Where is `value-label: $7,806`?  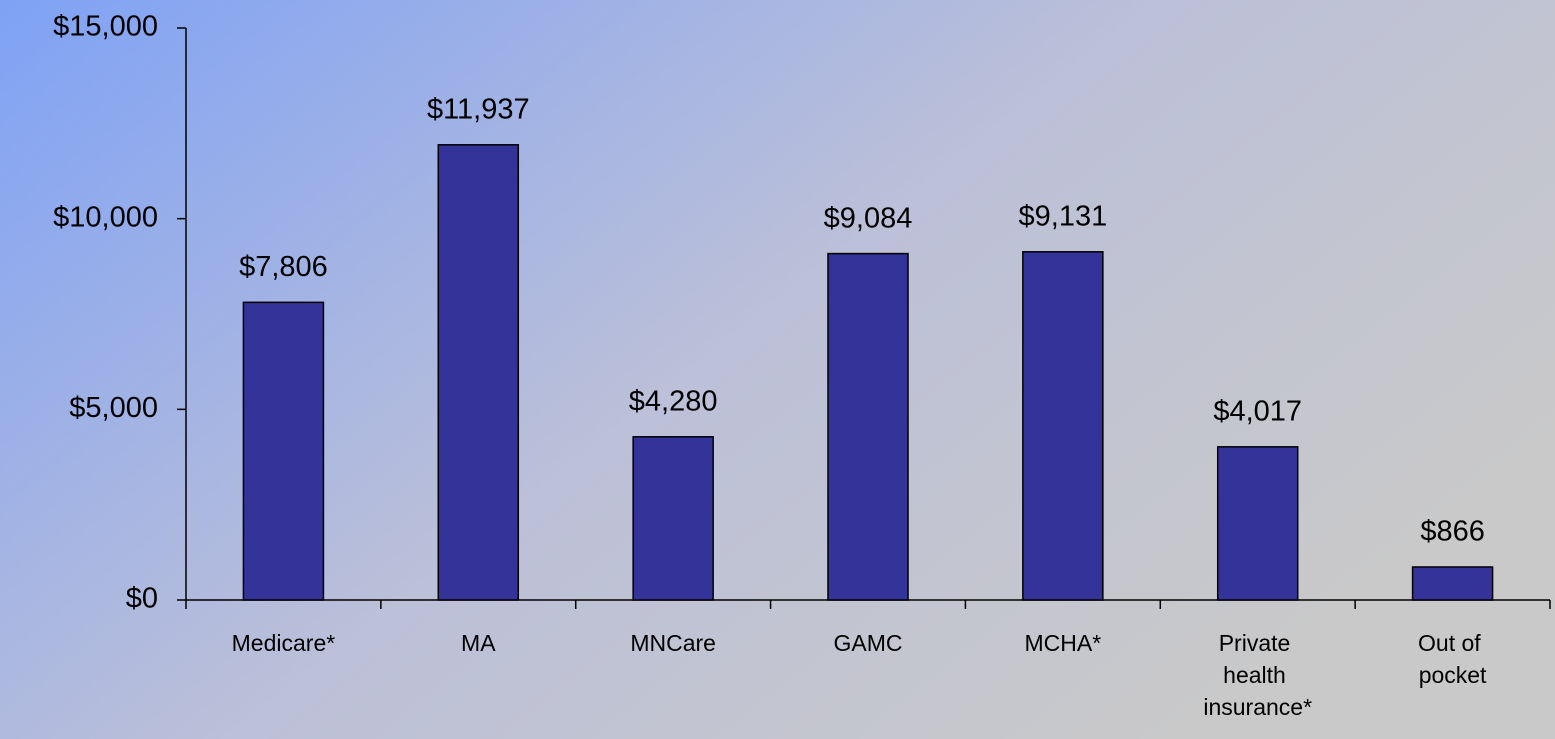 value-label: $7,806 is located at coordinates (283, 267).